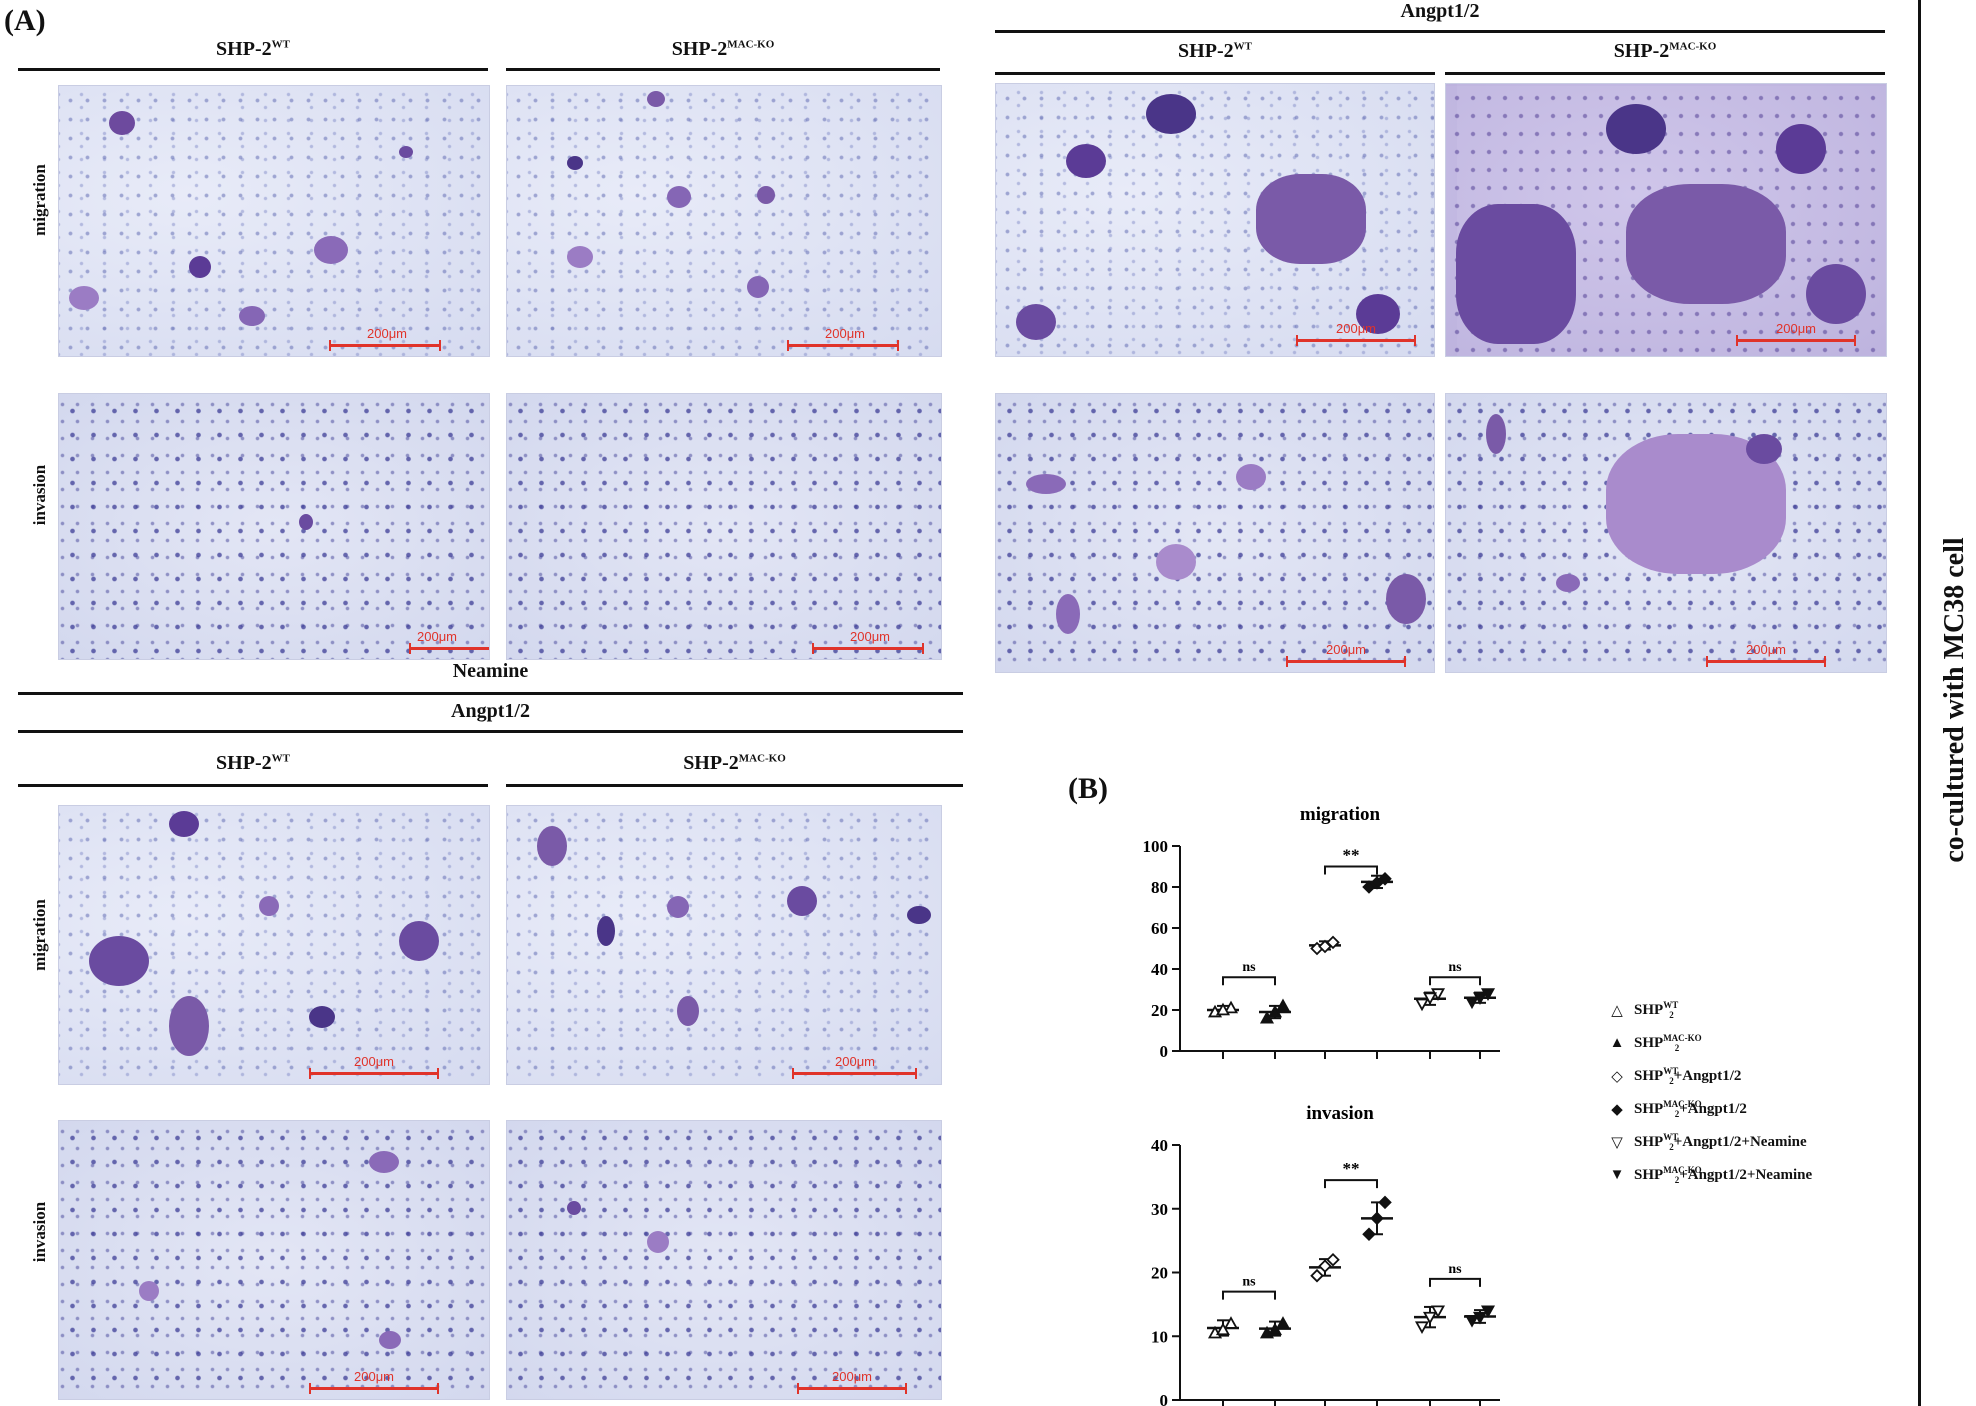  I want to click on micrograph-wt-invasion: 200μm, so click(274, 526).